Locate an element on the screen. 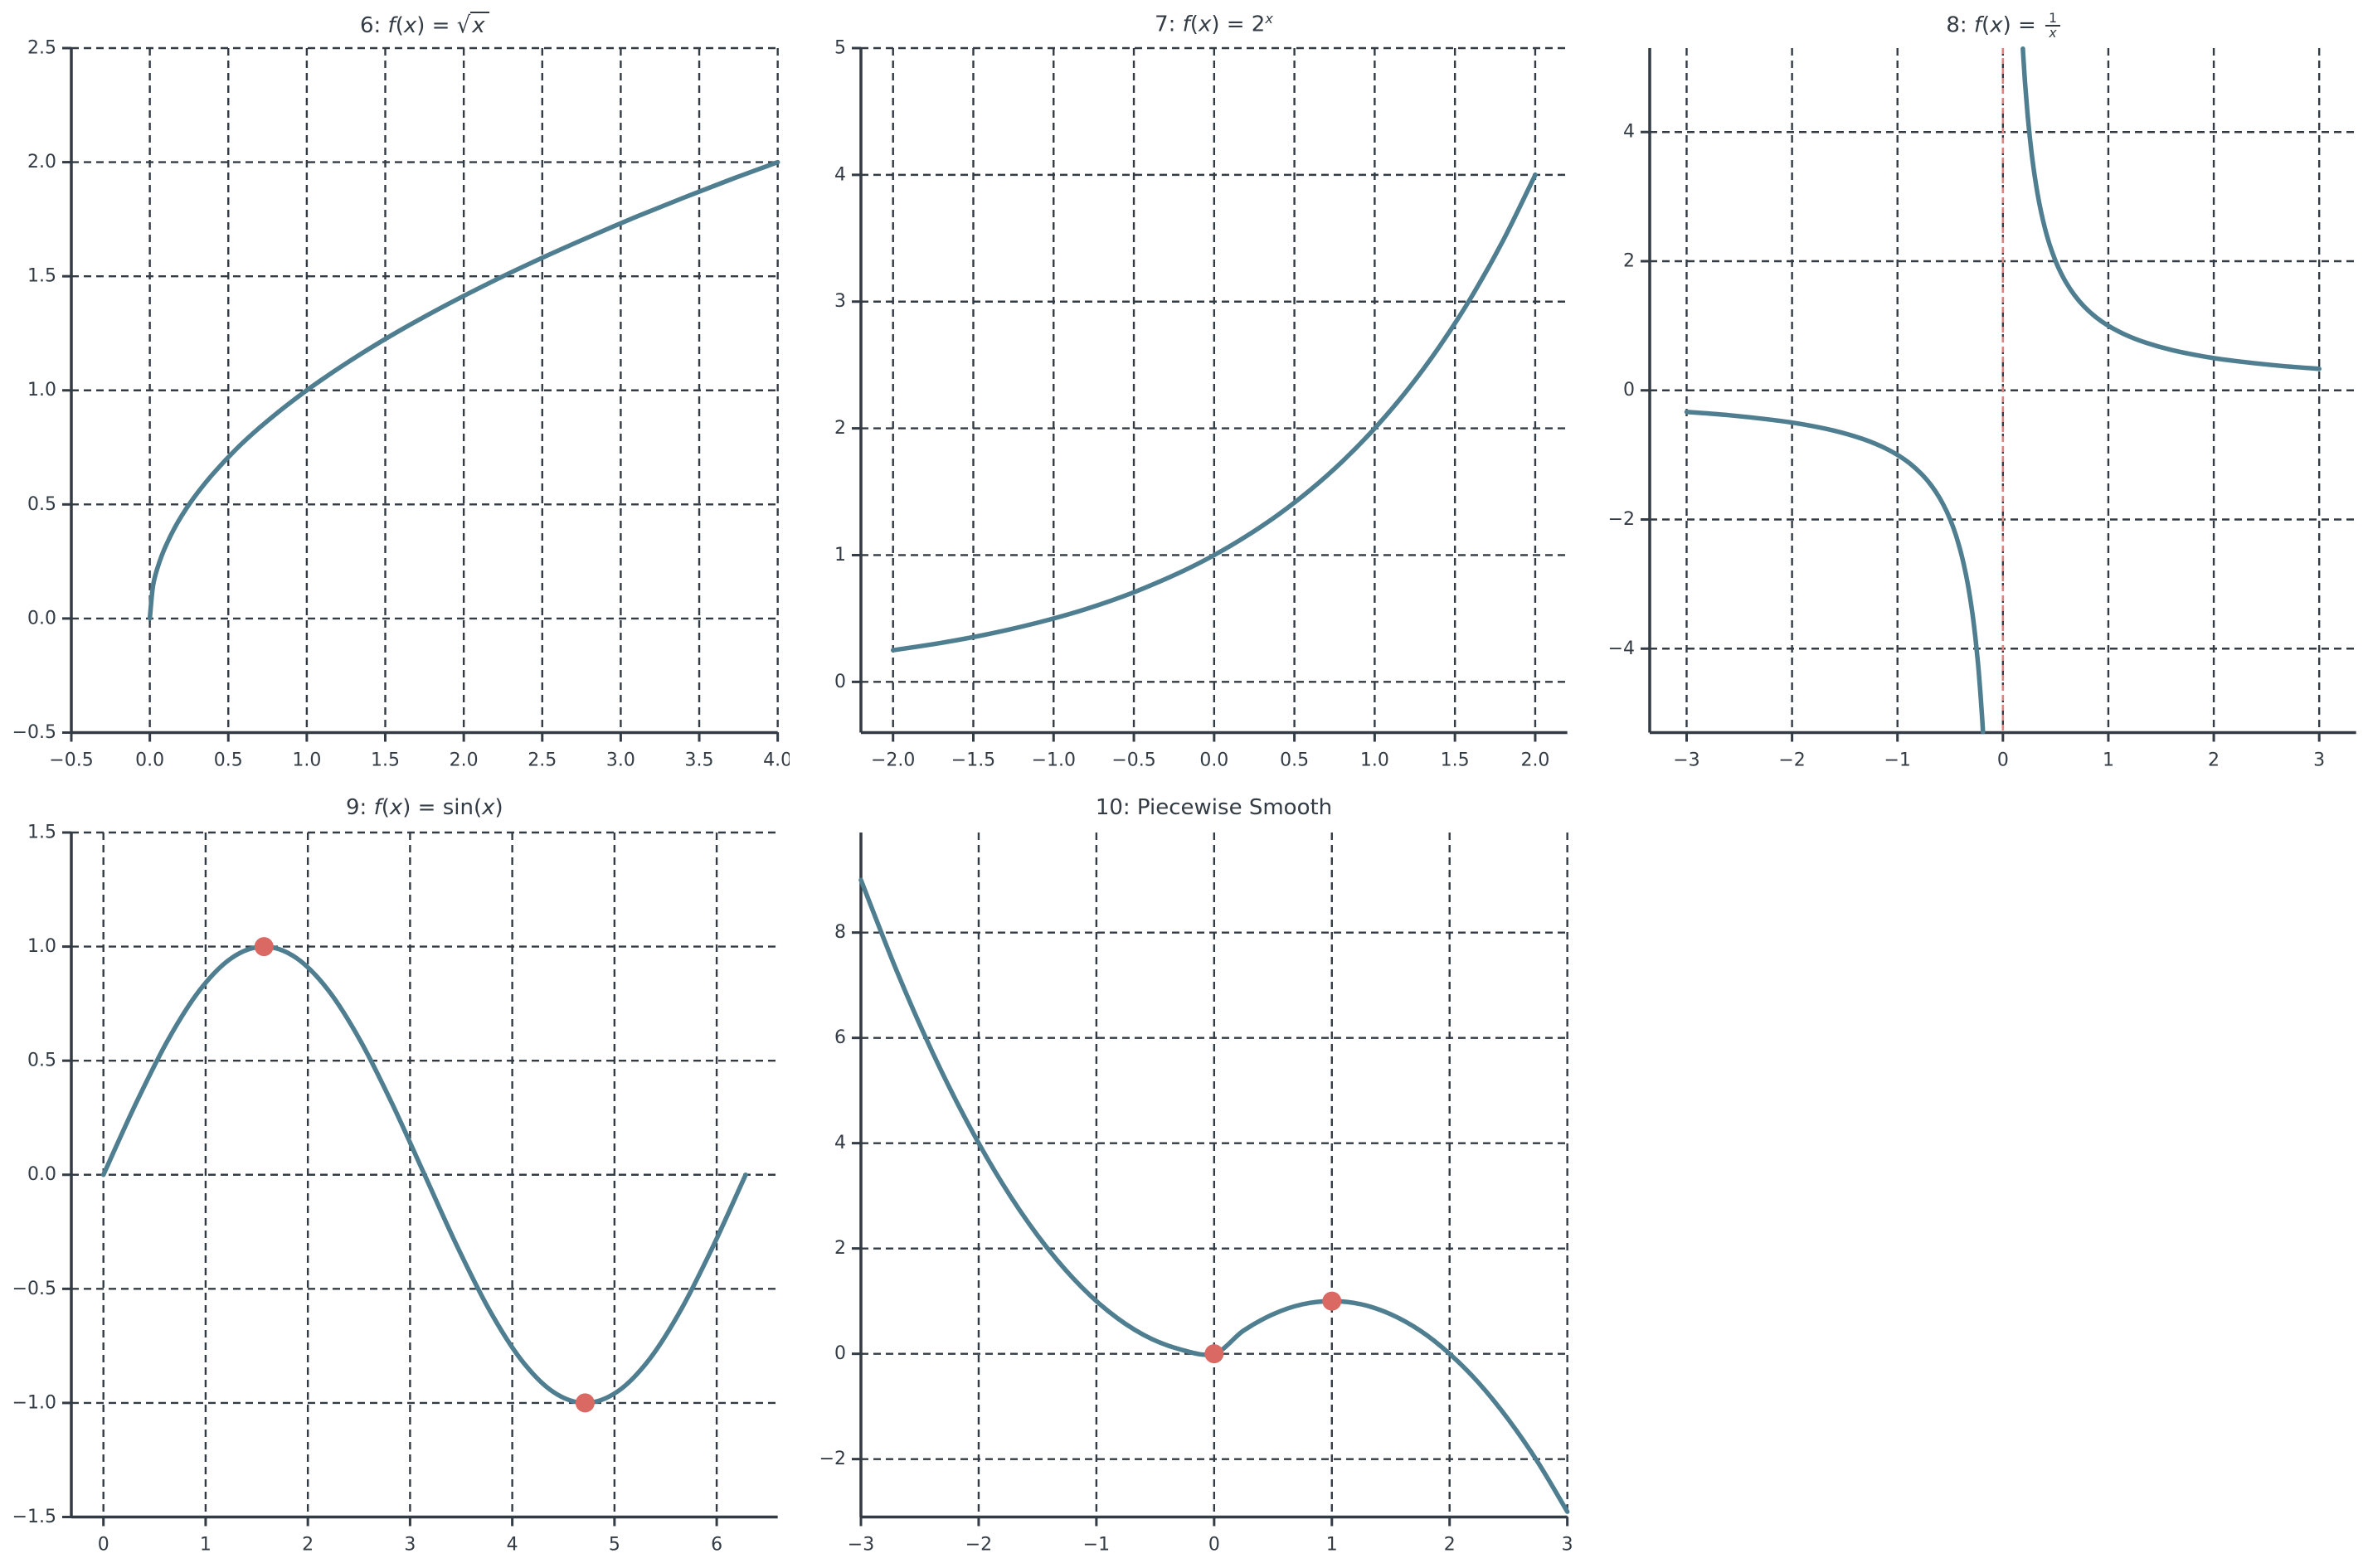  x-tick-label: 4.0 is located at coordinates (776, 760).